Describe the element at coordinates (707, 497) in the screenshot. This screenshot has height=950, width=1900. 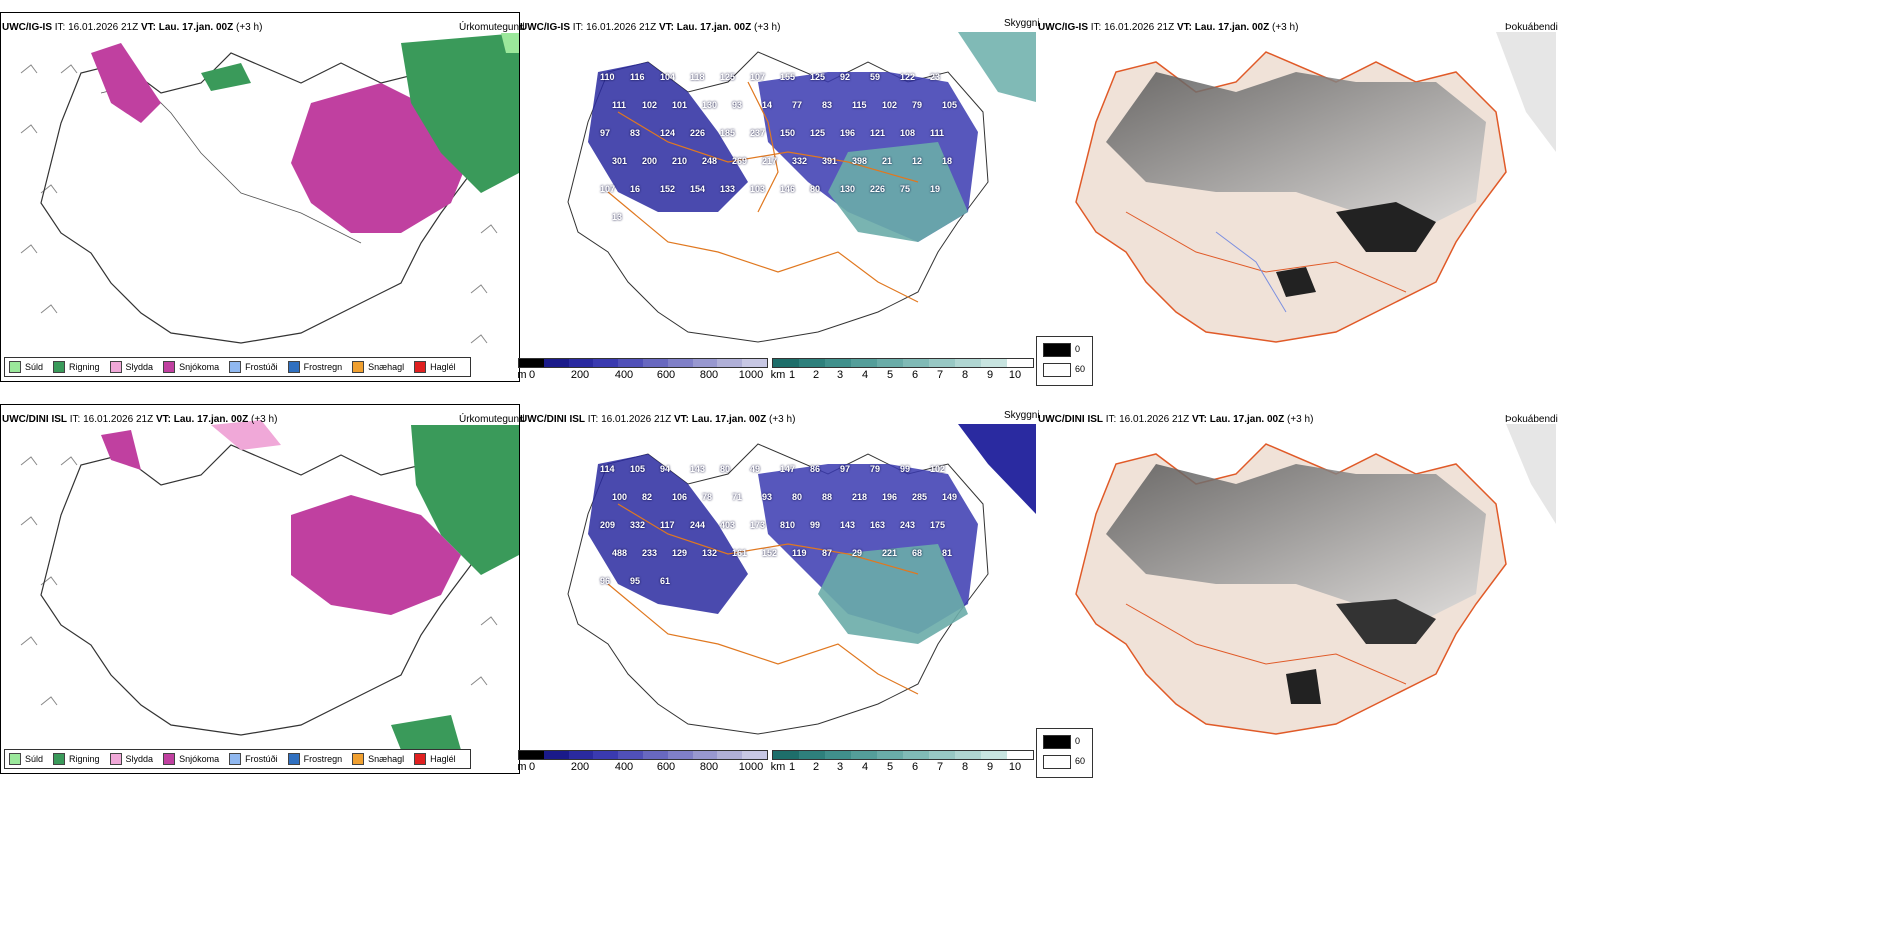
I see `cloud-base-label: 78` at that location.